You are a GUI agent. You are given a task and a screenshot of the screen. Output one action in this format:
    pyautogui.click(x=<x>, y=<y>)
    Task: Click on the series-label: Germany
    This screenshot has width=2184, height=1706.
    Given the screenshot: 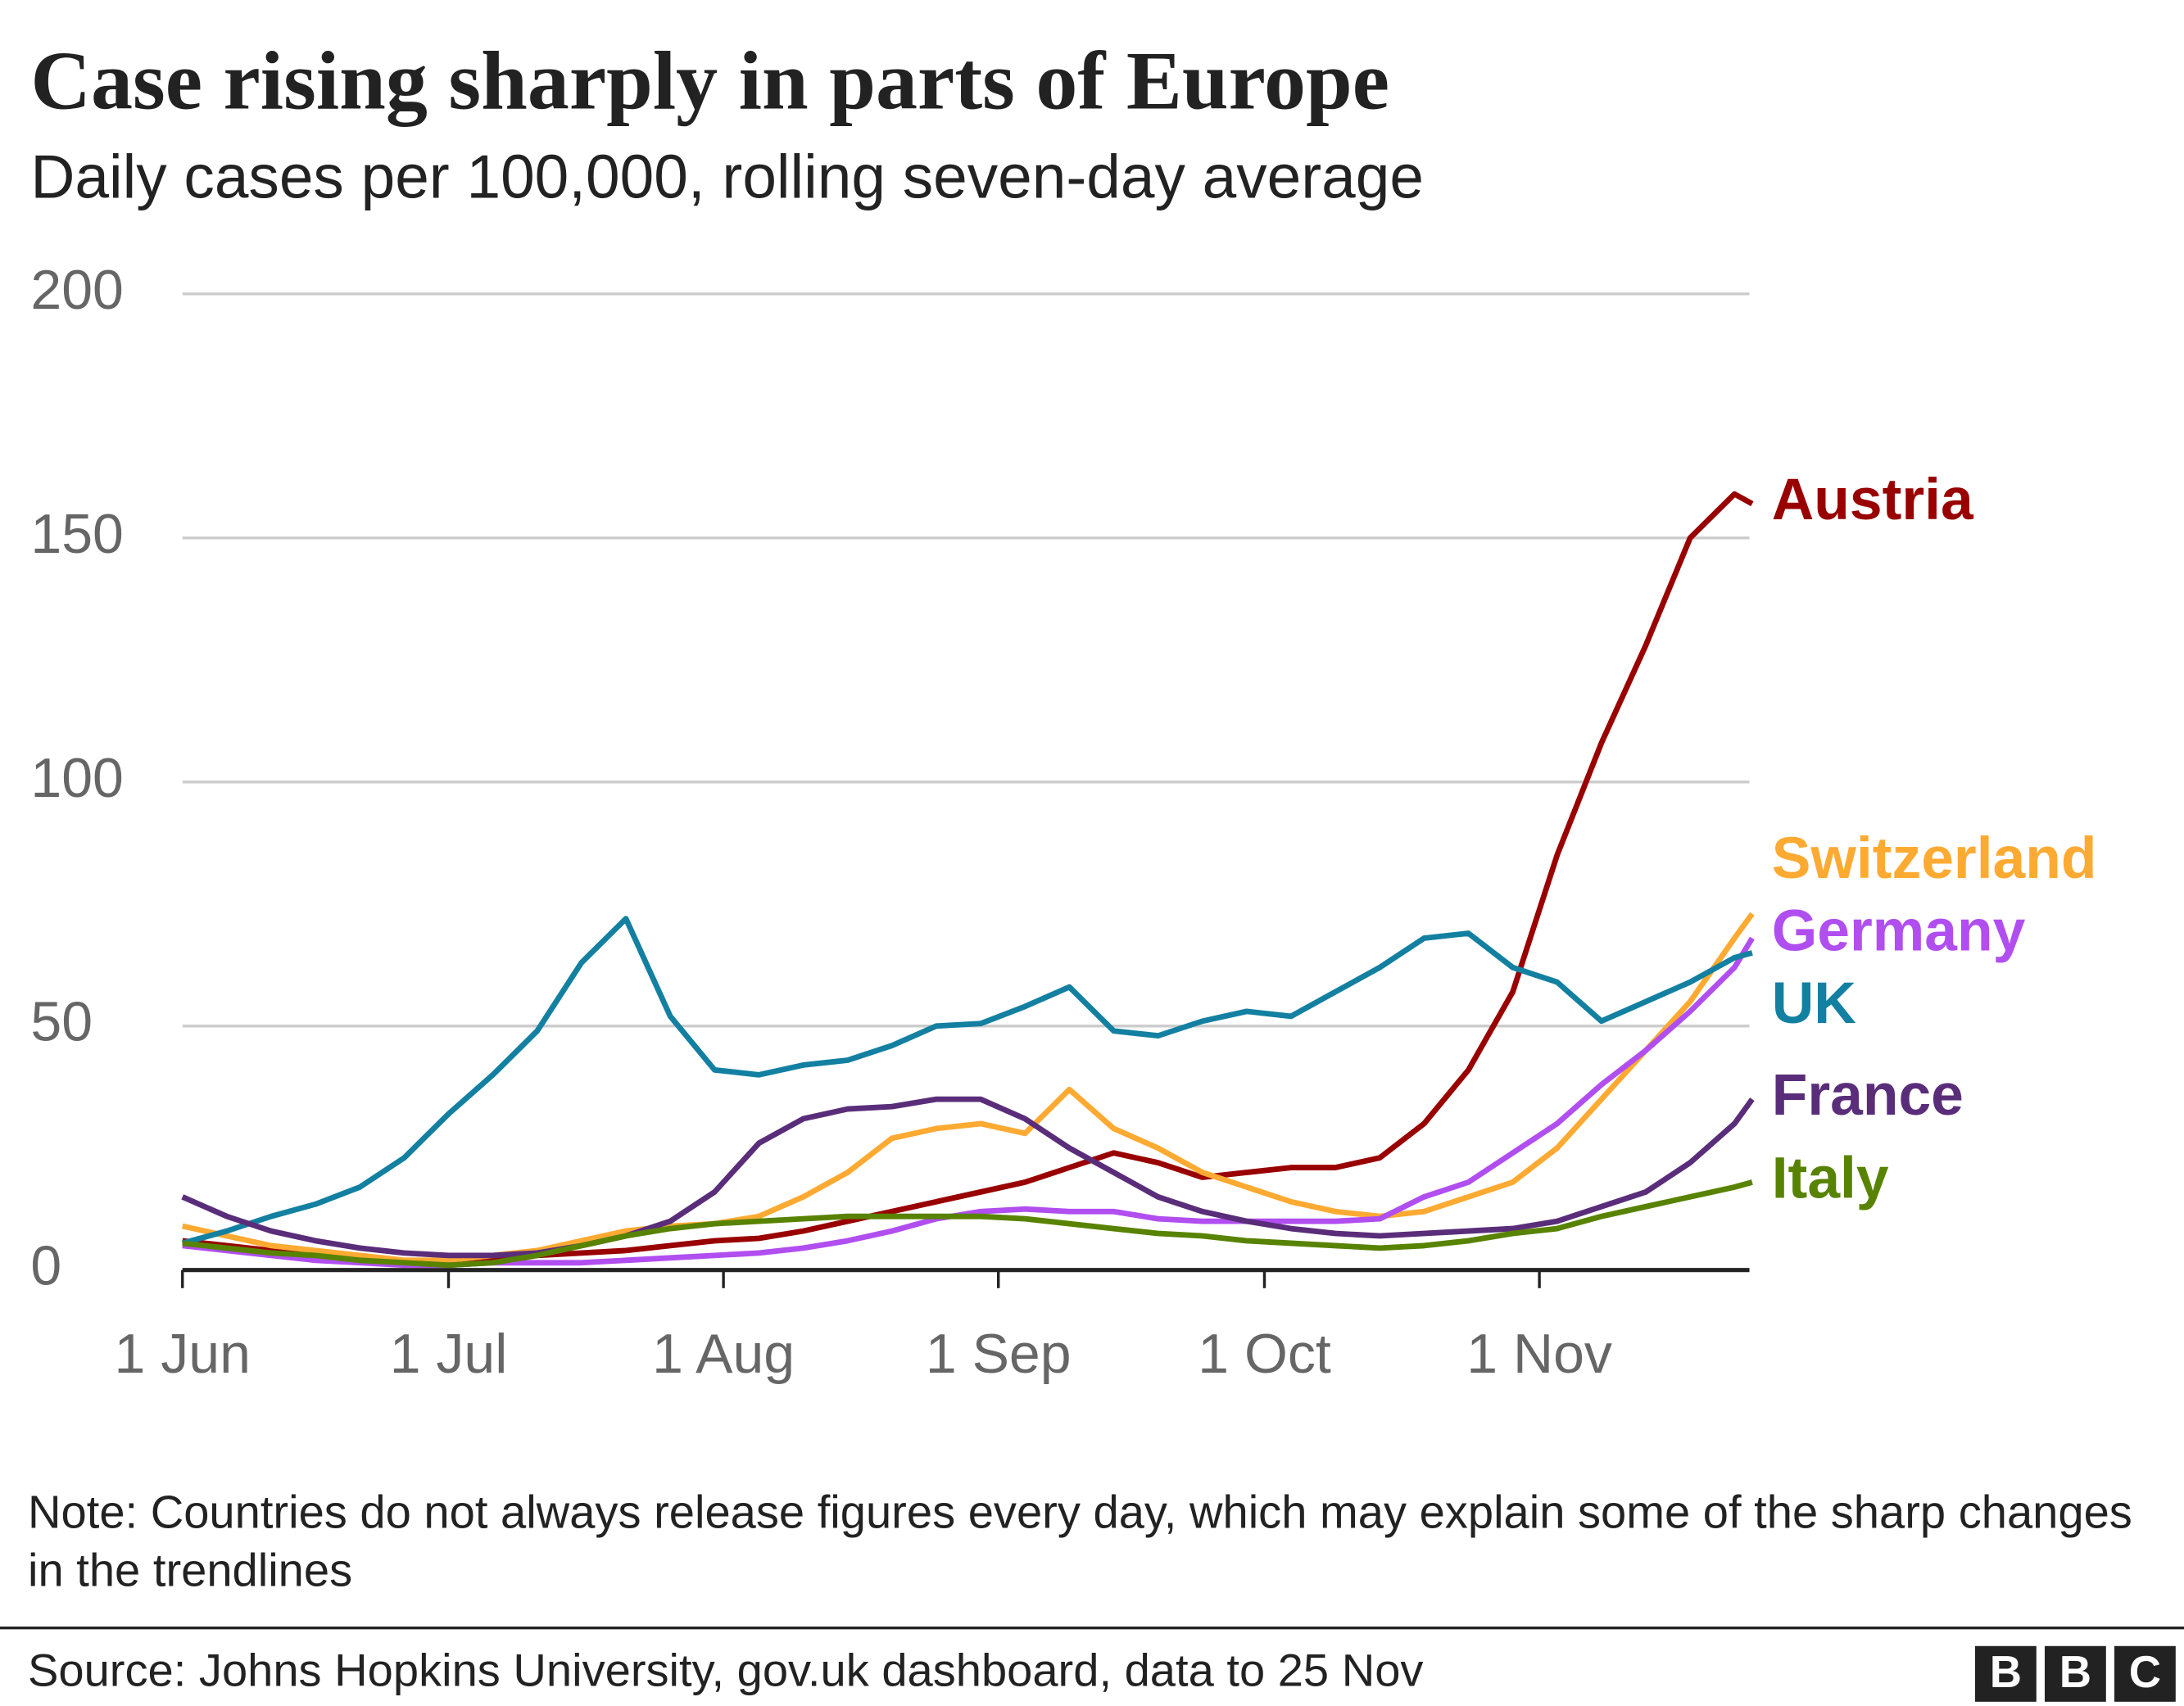 What is the action you would take?
    pyautogui.click(x=1899, y=930)
    